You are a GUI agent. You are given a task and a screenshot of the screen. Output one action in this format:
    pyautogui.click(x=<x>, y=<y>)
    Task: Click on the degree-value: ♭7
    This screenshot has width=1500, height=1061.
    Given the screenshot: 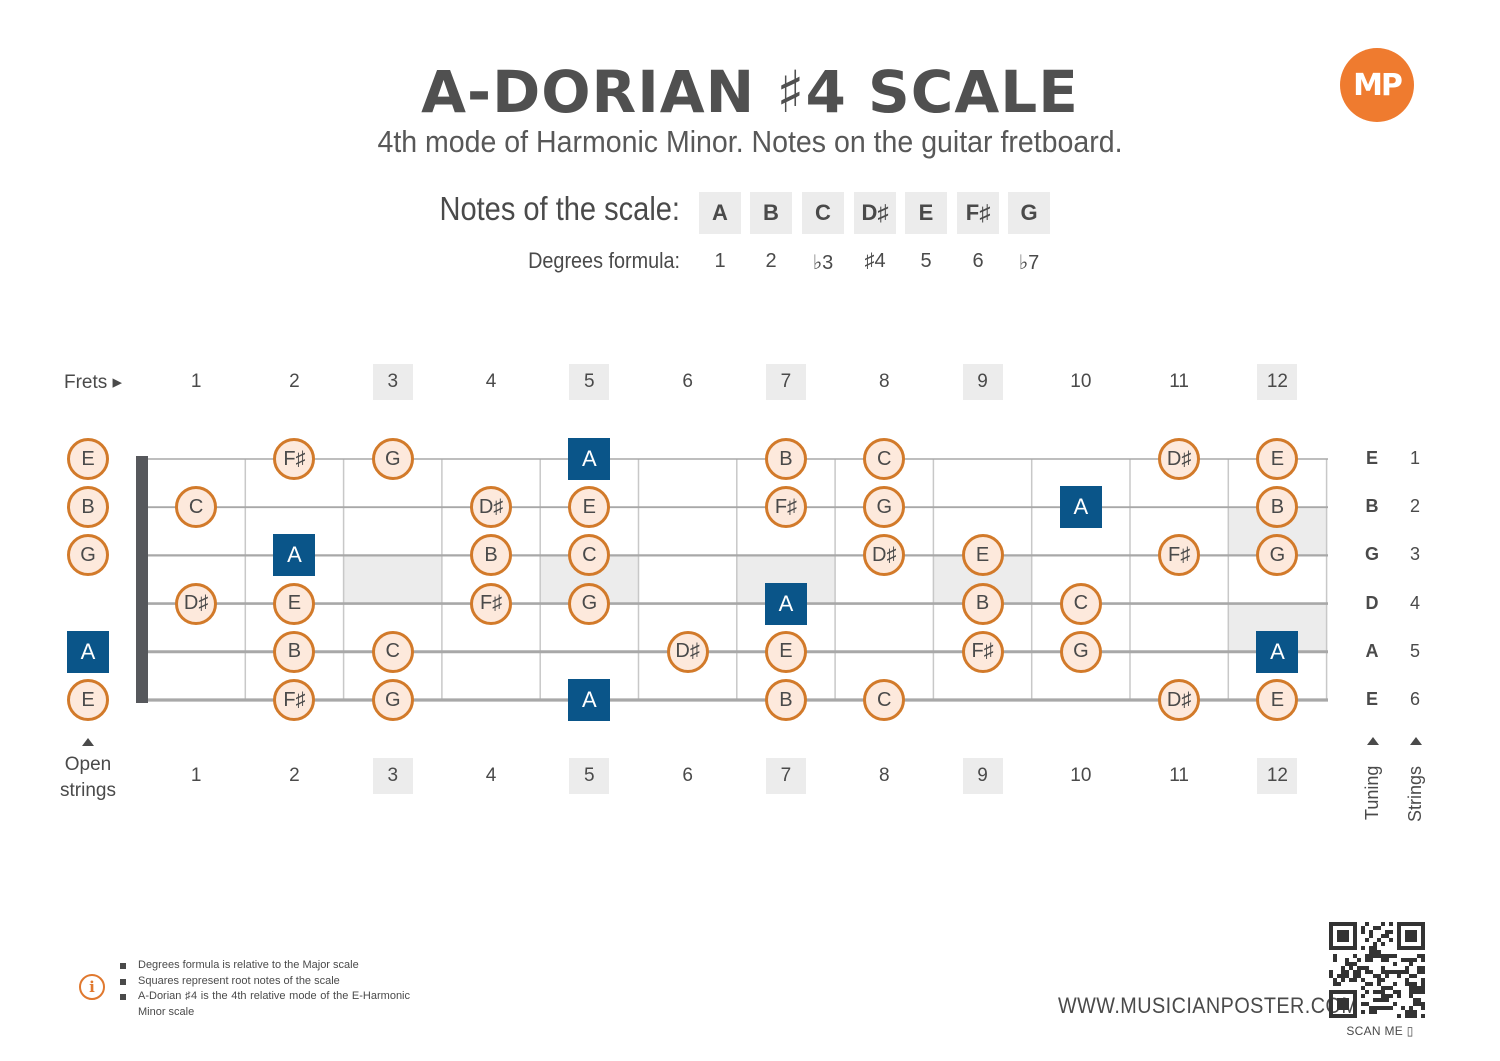 What is the action you would take?
    pyautogui.click(x=1029, y=263)
    